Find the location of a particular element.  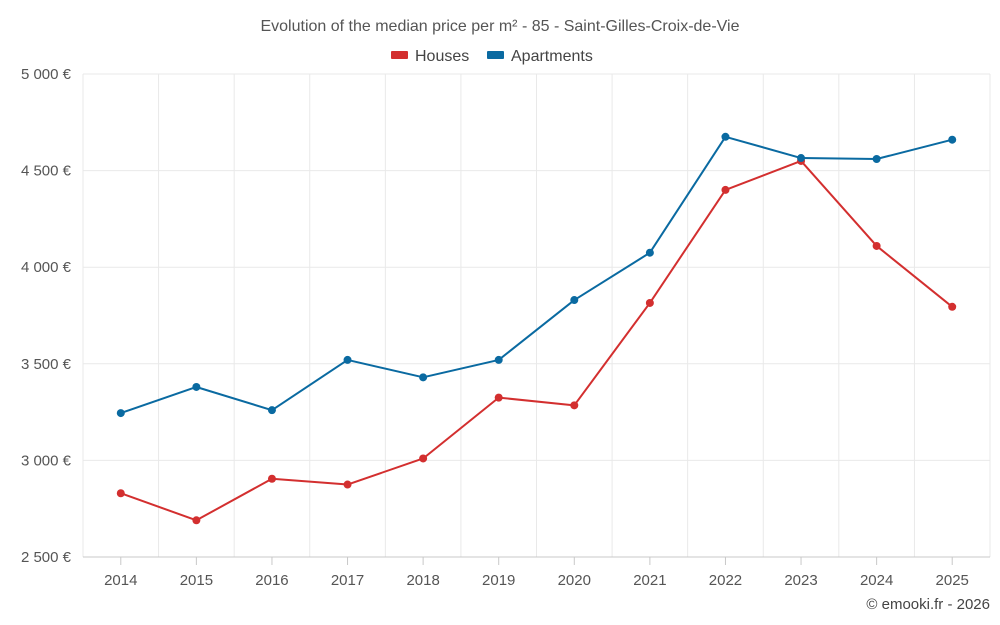

x-tick-label: 2017 is located at coordinates (347, 580).